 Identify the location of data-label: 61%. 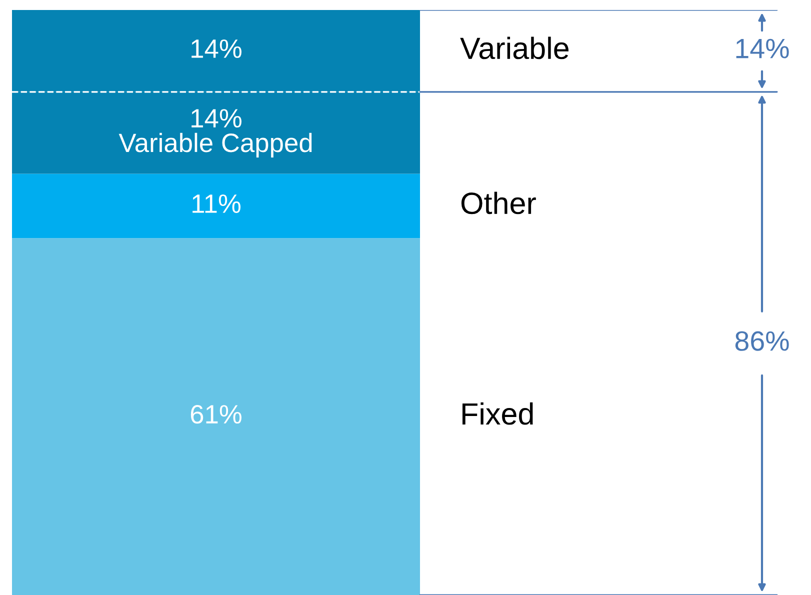
(216, 414).